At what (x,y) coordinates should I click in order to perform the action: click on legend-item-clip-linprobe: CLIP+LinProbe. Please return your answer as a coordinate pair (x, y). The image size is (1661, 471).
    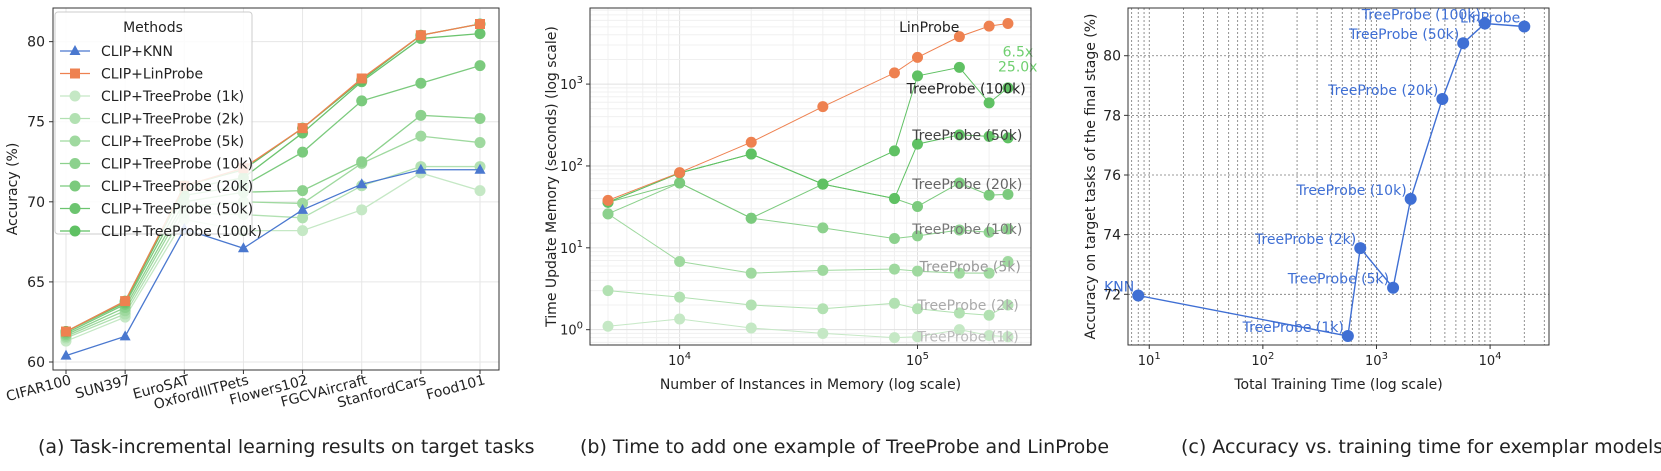
    Looking at the image, I should click on (131, 75).